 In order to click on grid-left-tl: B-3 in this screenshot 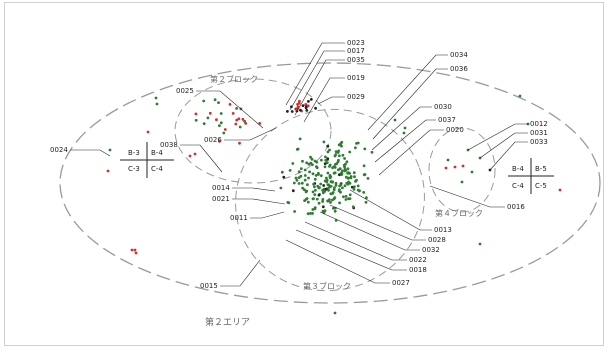, I will do `click(134, 153)`.